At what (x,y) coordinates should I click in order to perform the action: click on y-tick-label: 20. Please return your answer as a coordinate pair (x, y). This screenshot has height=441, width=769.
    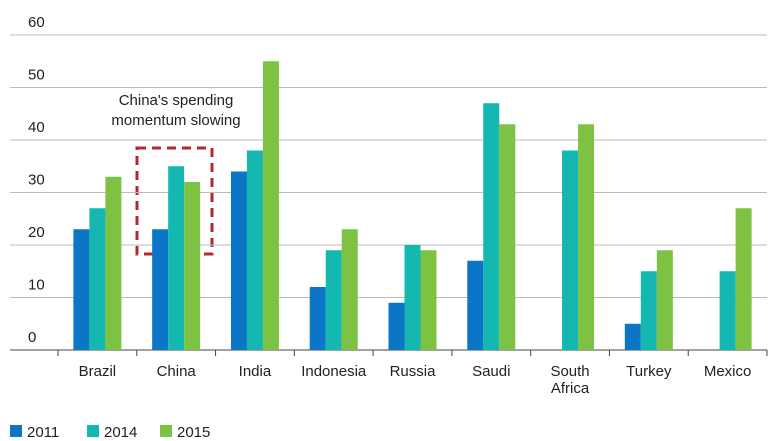
    Looking at the image, I should click on (36, 232).